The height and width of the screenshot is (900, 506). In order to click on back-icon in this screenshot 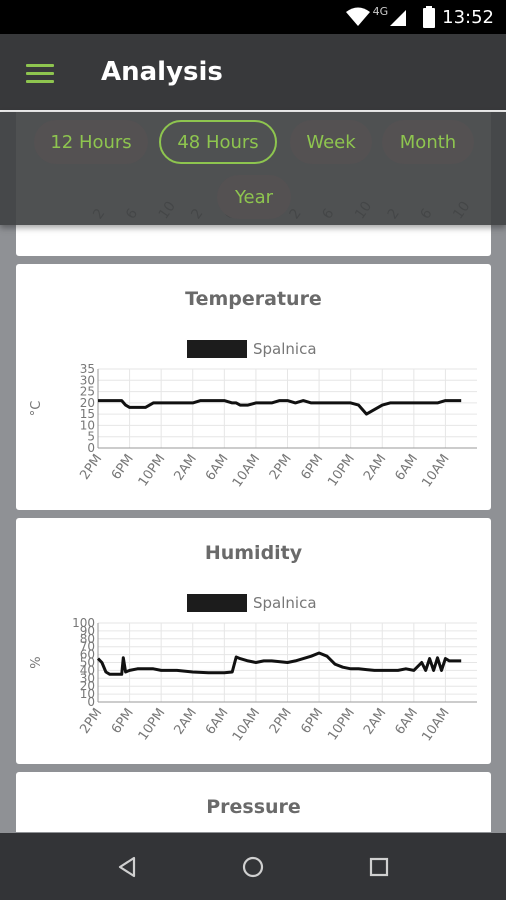, I will do `click(128, 867)`.